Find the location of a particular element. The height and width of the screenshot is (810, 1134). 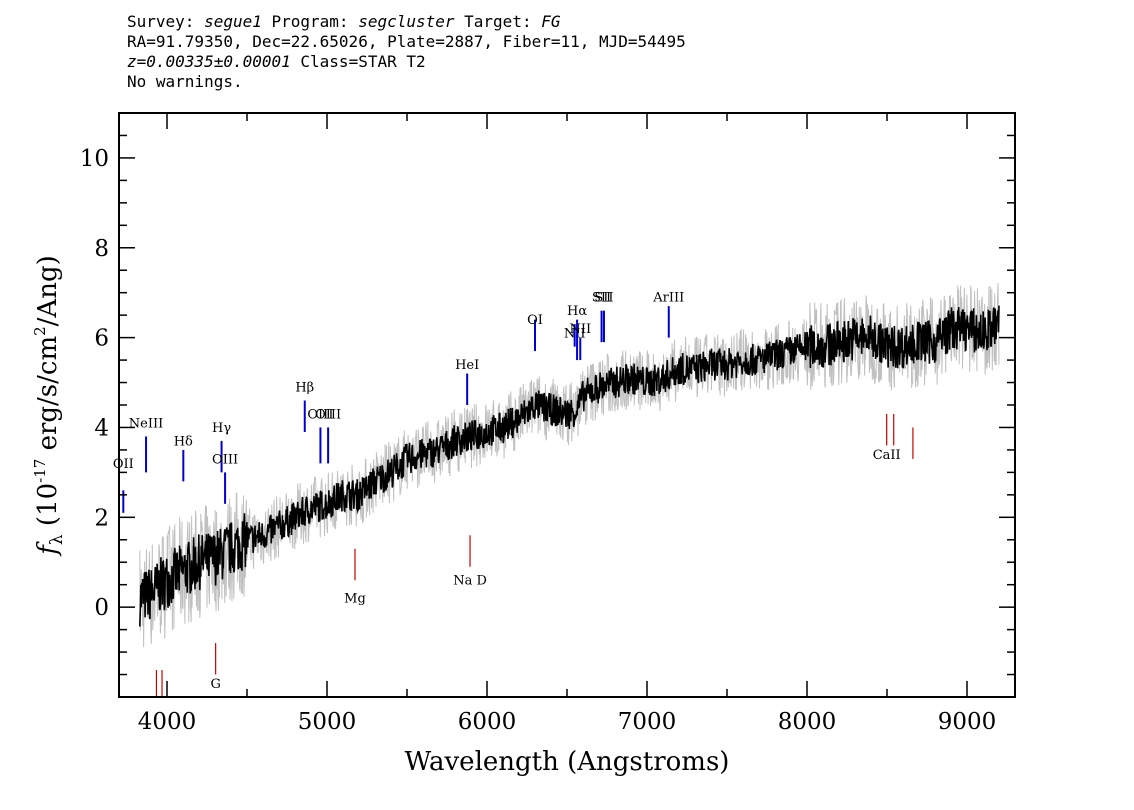

target-value: FG is located at coordinates (551, 21).